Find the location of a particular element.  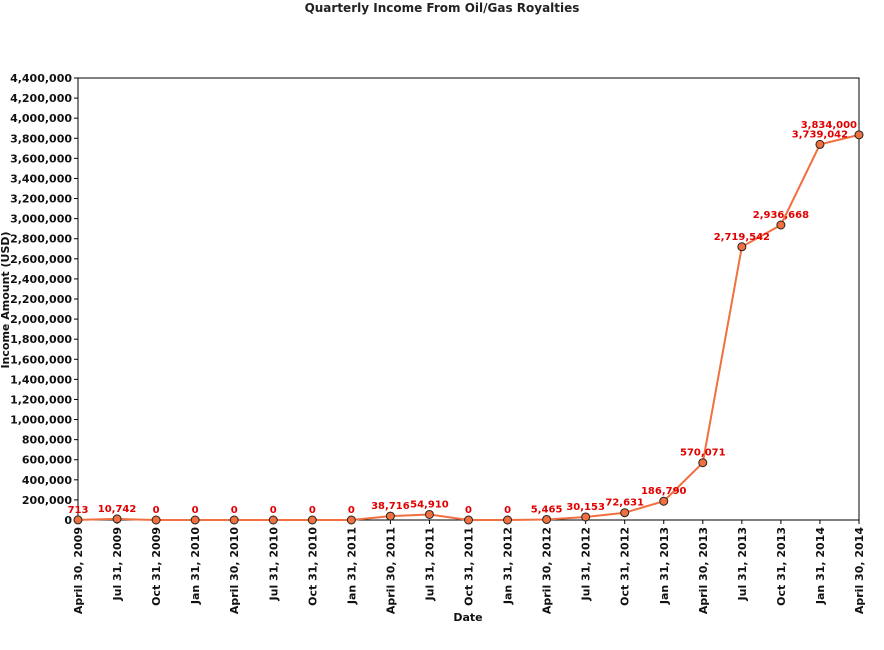

data-label: 5,465 is located at coordinates (547, 509).